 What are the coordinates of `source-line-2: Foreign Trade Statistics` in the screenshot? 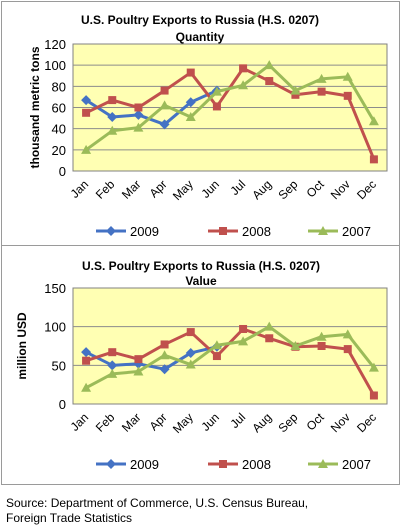 It's located at (69, 518).